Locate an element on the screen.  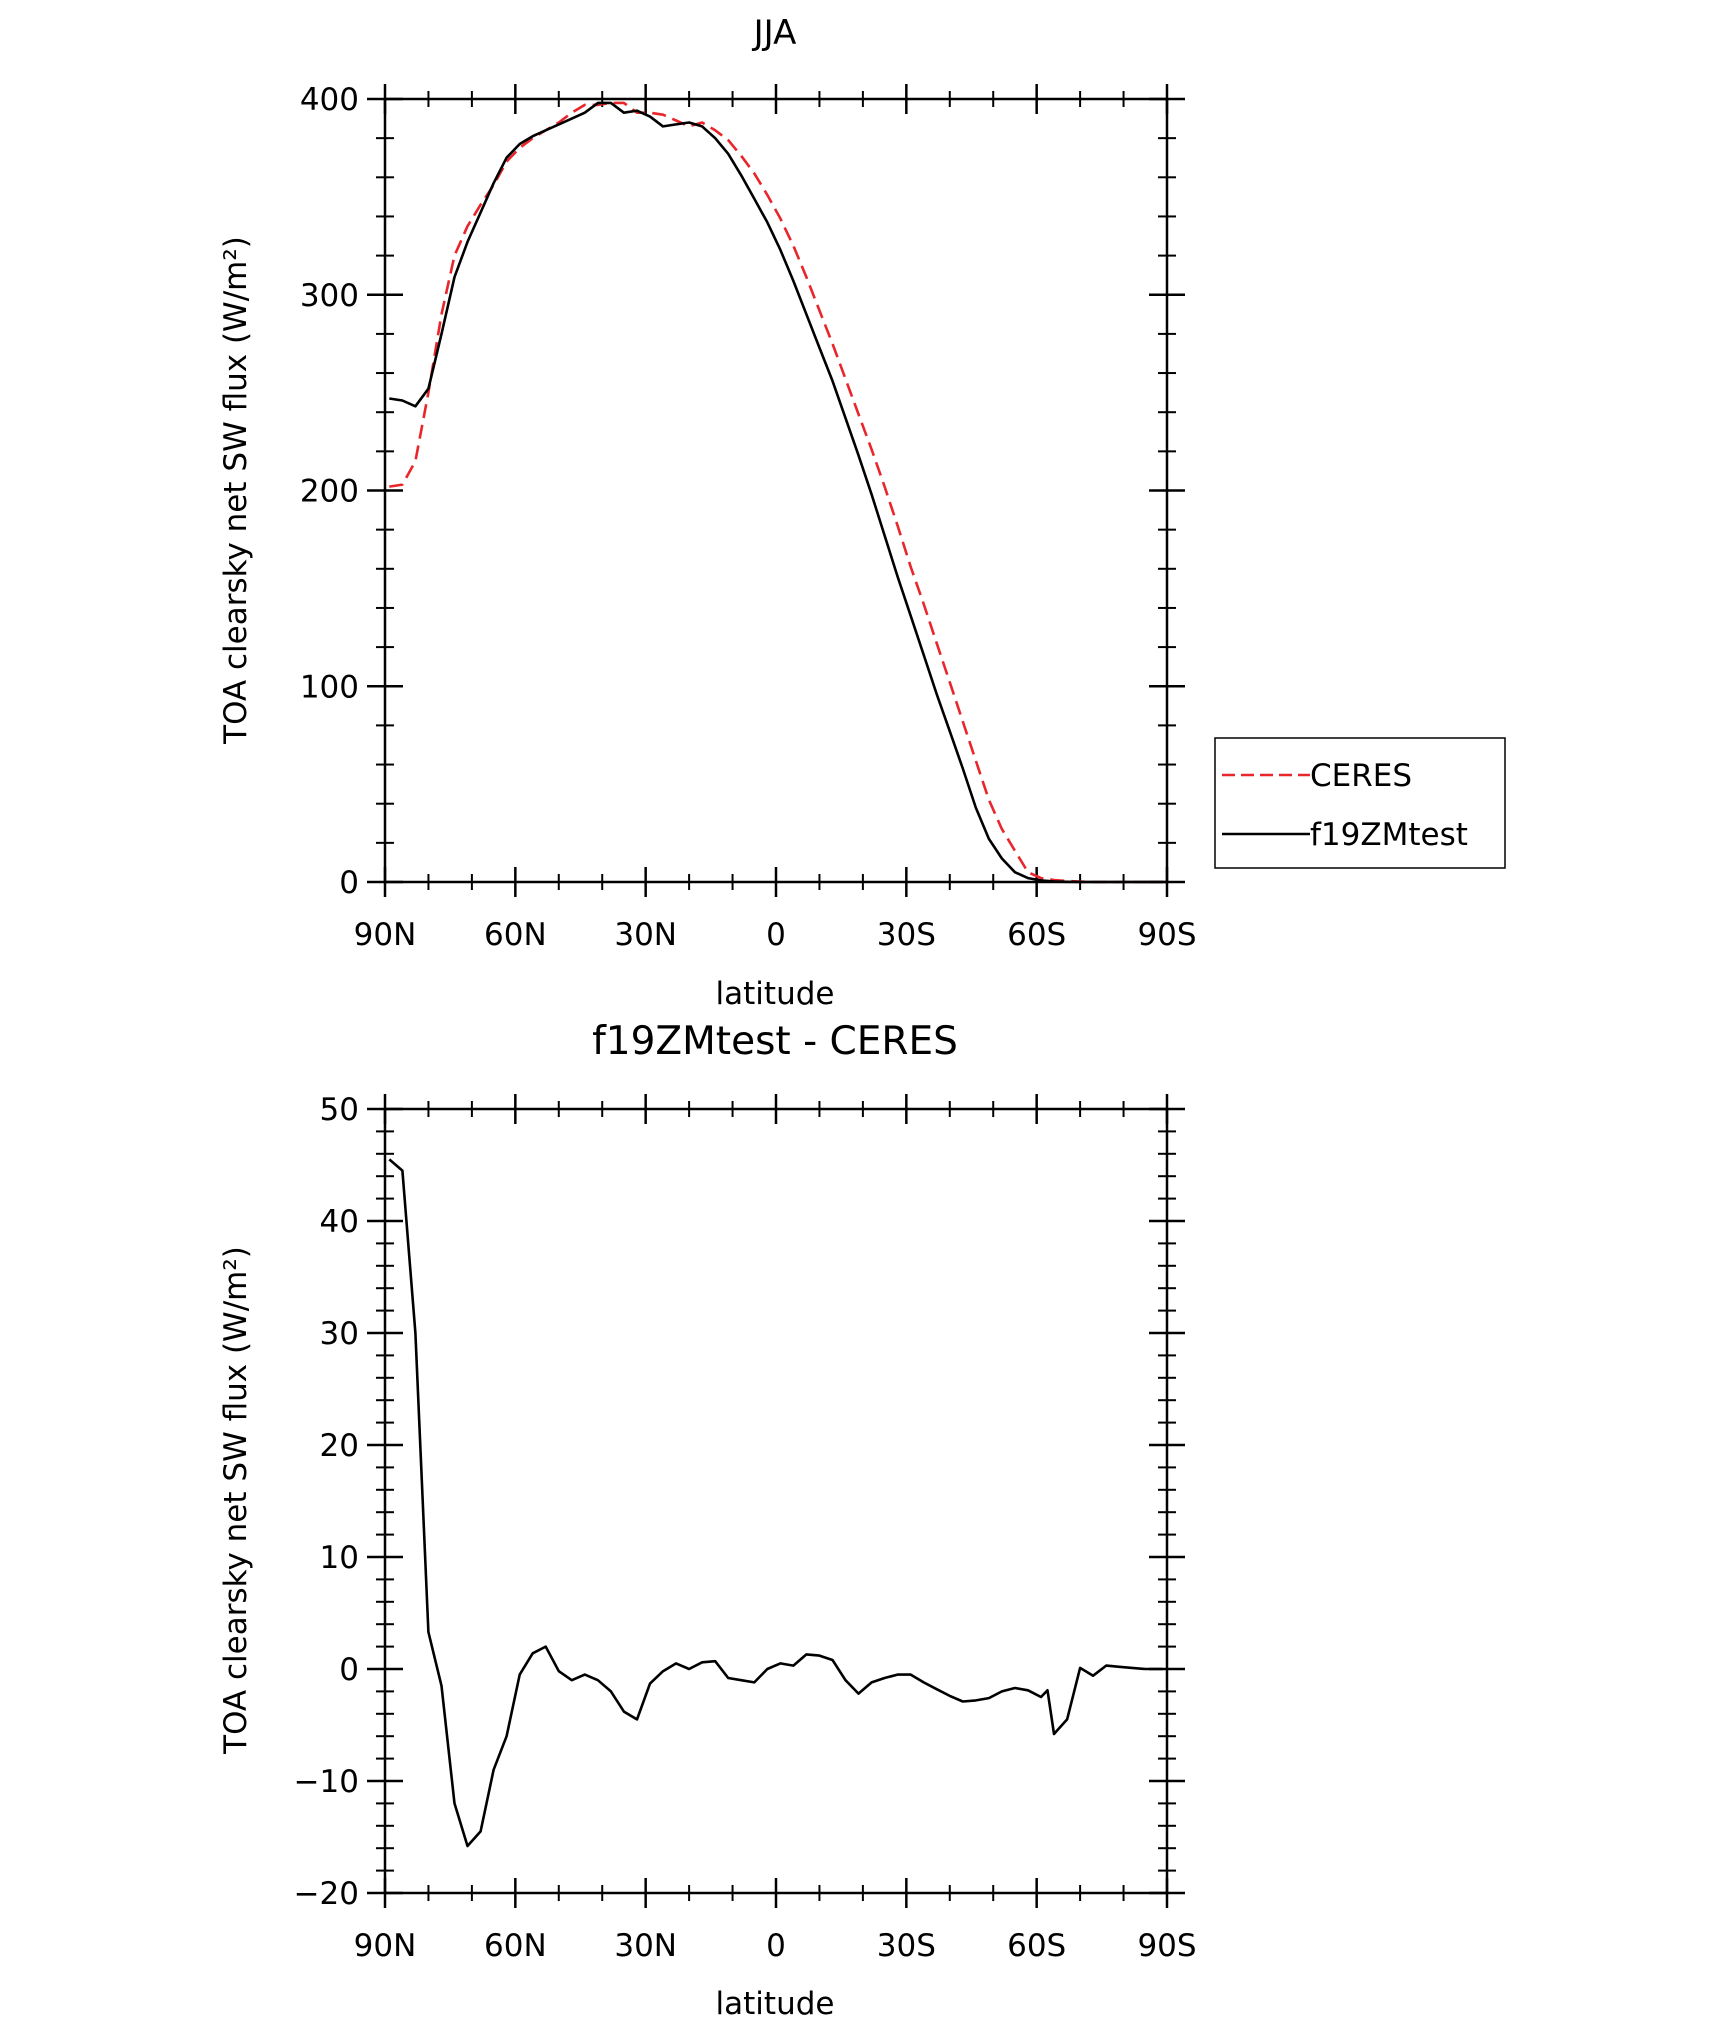
legend-label-ceres: CERES is located at coordinates (1361, 776).